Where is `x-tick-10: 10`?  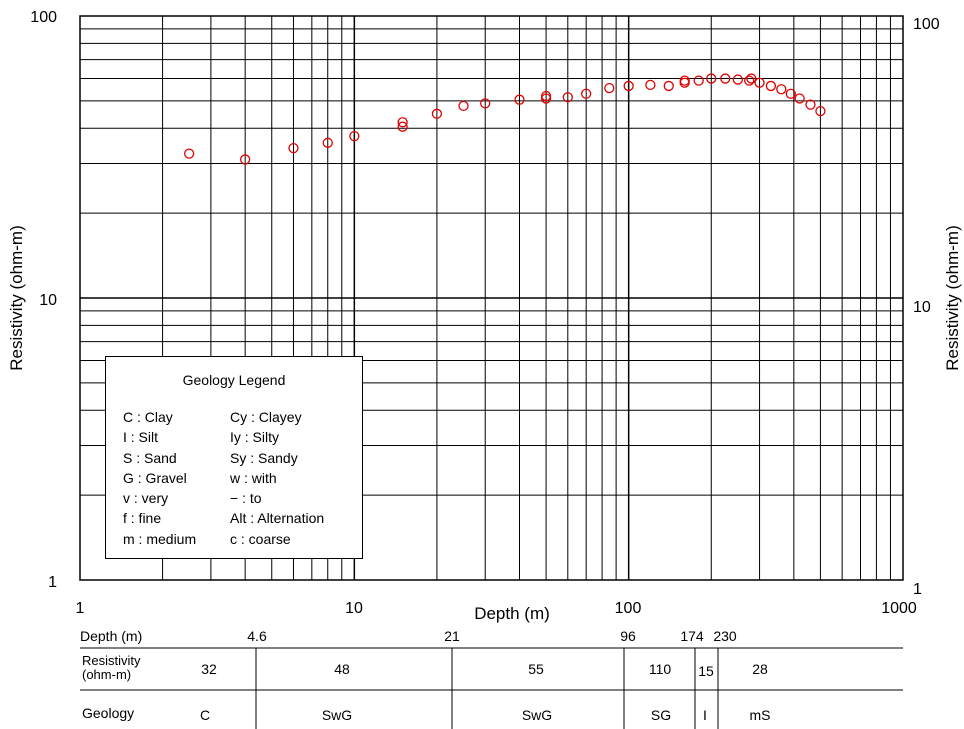
x-tick-10: 10 is located at coordinates (354, 608).